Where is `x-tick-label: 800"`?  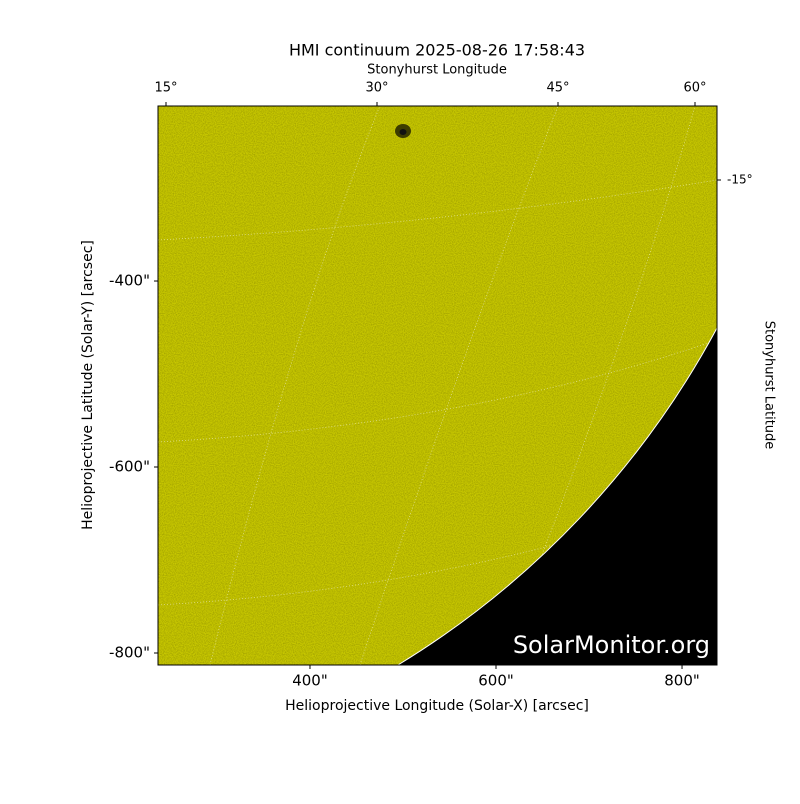
x-tick-label: 800" is located at coordinates (682, 681).